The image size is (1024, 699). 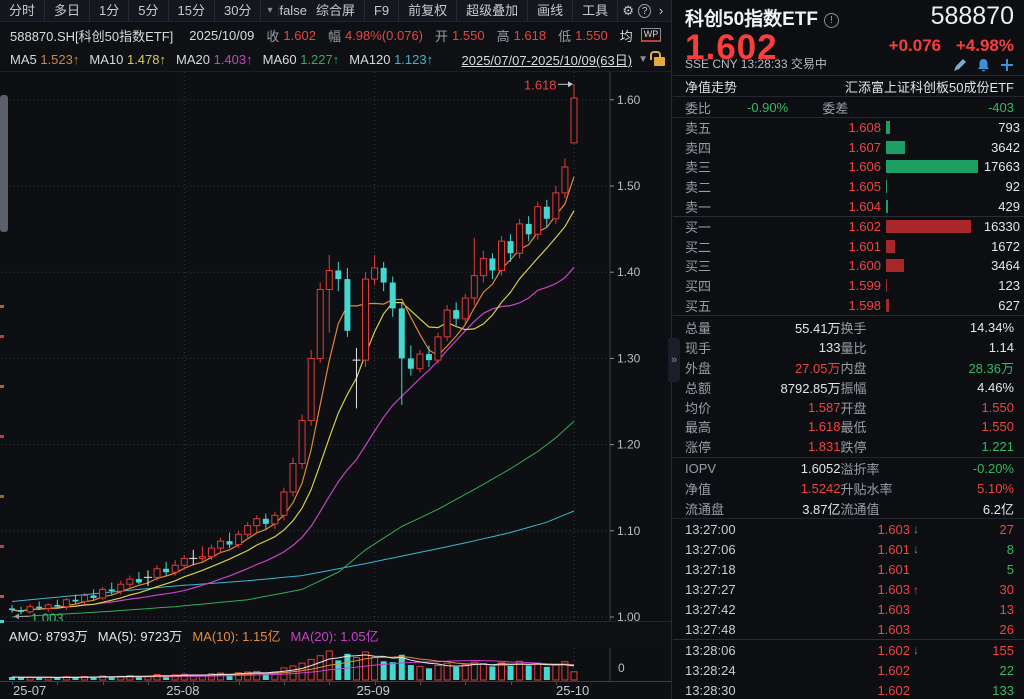 What do you see at coordinates (832, 20) in the screenshot?
I see `info-icon: !` at bounding box center [832, 20].